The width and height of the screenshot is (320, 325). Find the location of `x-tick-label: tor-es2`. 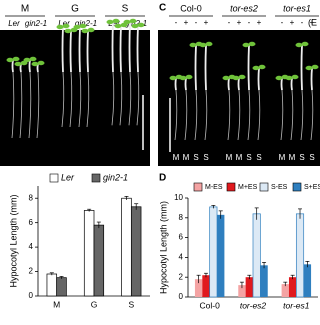

x-tick-label: tor-es2 is located at coordinates (253, 305).